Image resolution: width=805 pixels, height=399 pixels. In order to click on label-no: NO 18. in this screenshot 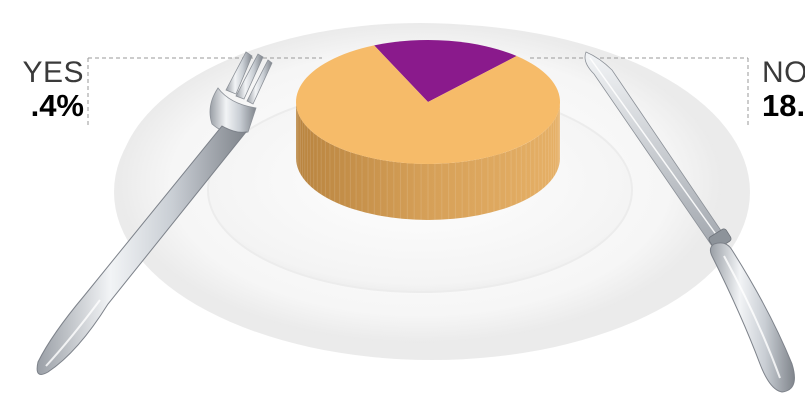, I will do `click(783, 89)`.